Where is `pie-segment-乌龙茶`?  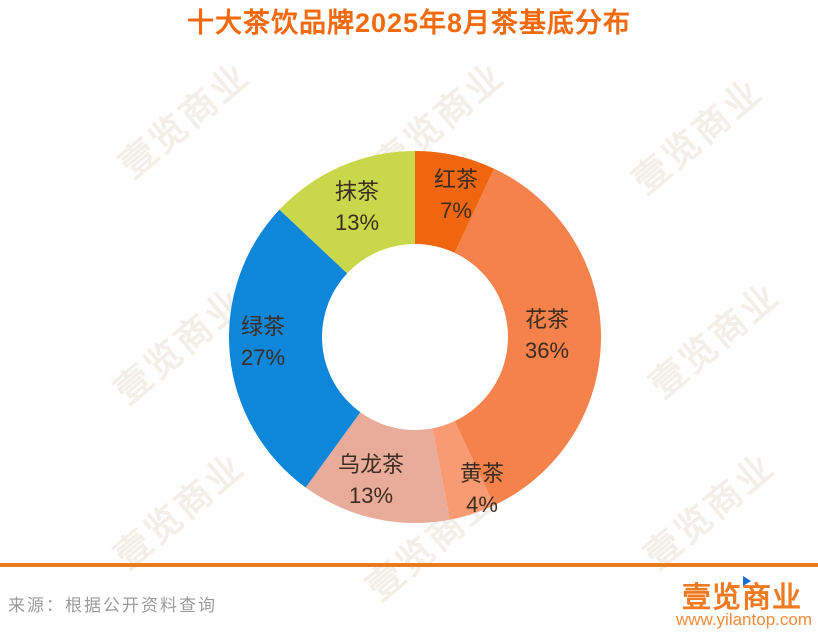 pie-segment-乌龙茶 is located at coordinates (377, 468).